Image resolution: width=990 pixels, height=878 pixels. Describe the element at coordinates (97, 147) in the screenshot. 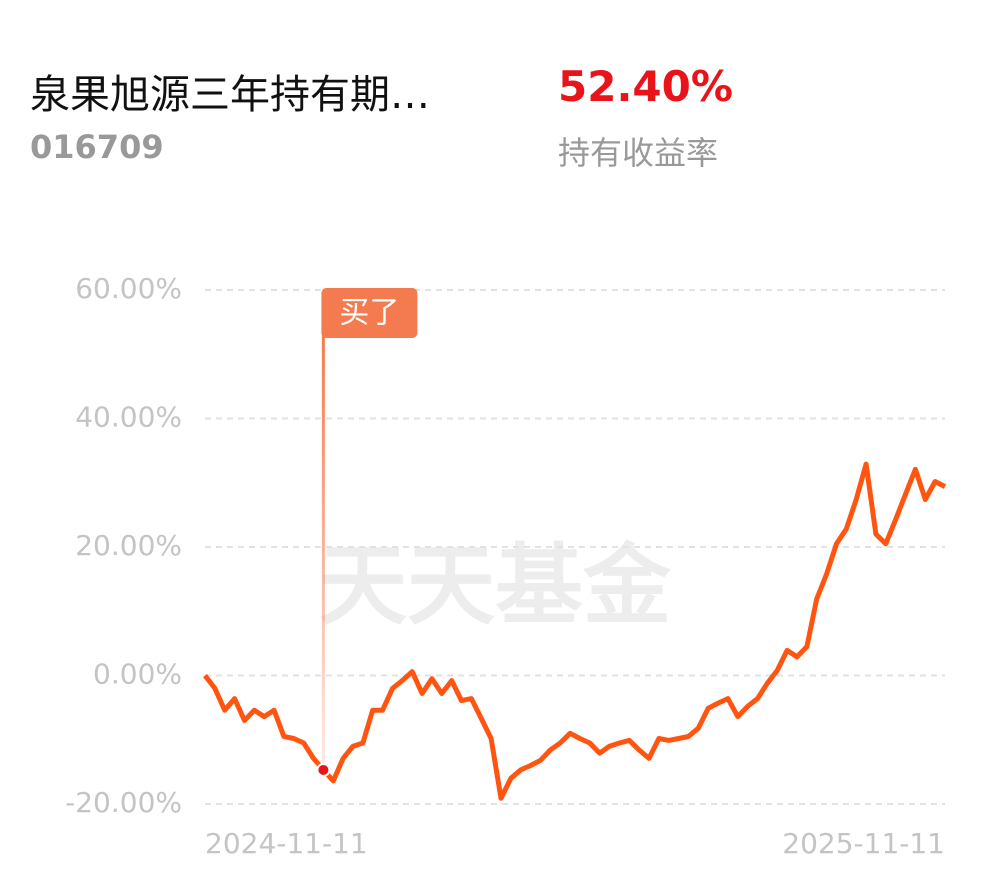

I see `fund-code: 016709` at that location.